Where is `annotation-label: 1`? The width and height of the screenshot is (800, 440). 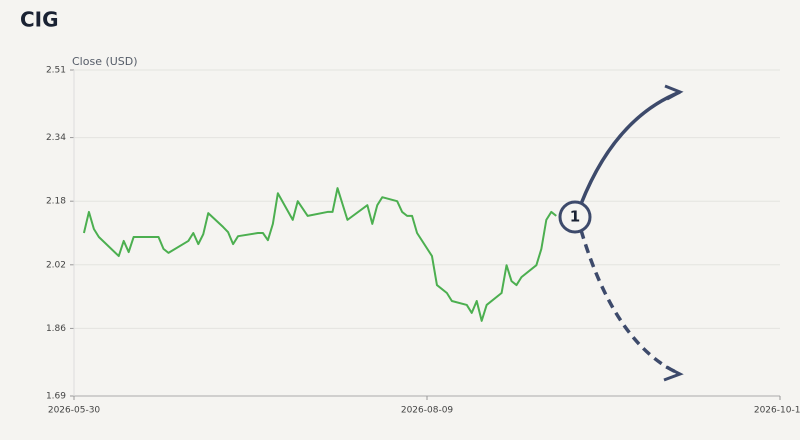 annotation-label: 1 is located at coordinates (575, 217).